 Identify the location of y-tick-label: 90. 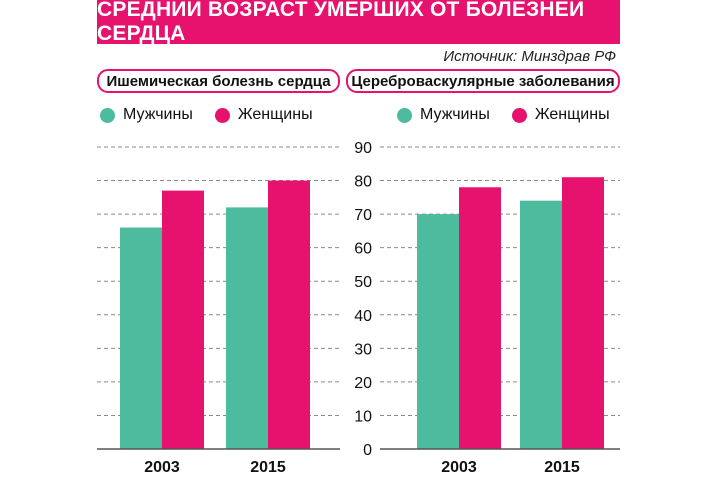
(363, 148).